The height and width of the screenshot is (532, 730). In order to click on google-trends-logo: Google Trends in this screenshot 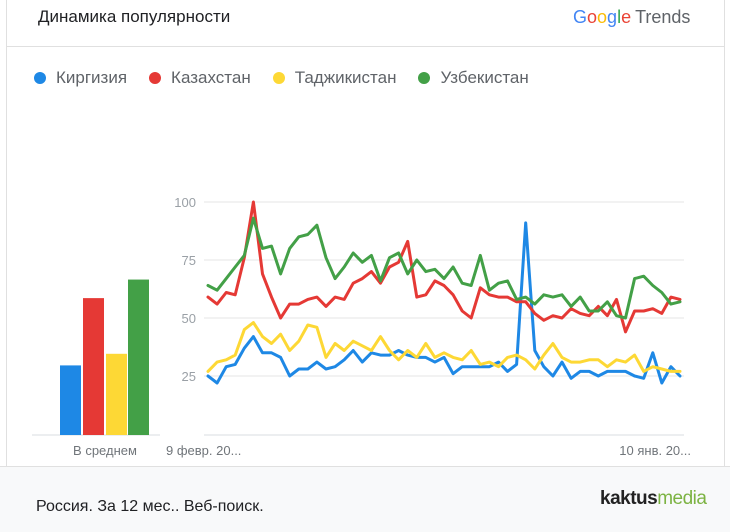, I will do `click(631, 17)`.